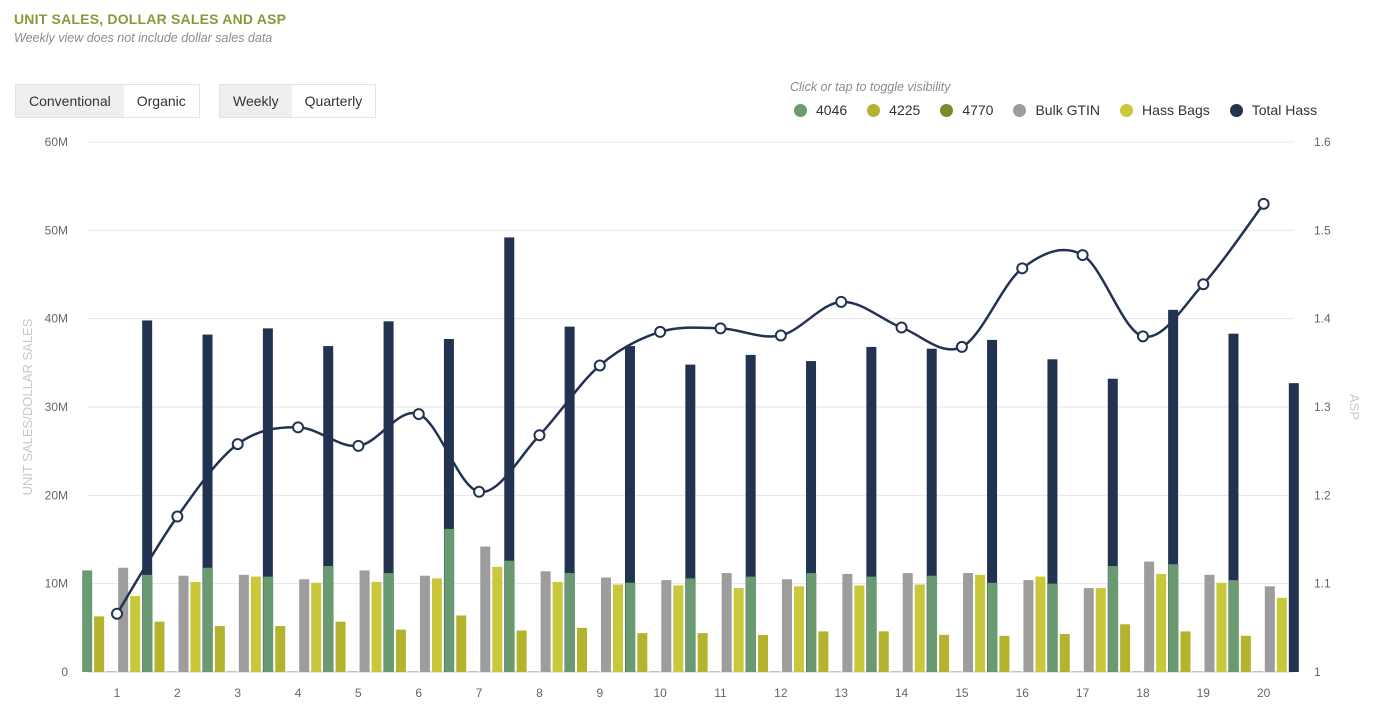 The height and width of the screenshot is (716, 1391). I want to click on y-tick-label: 10M, so click(56, 584).